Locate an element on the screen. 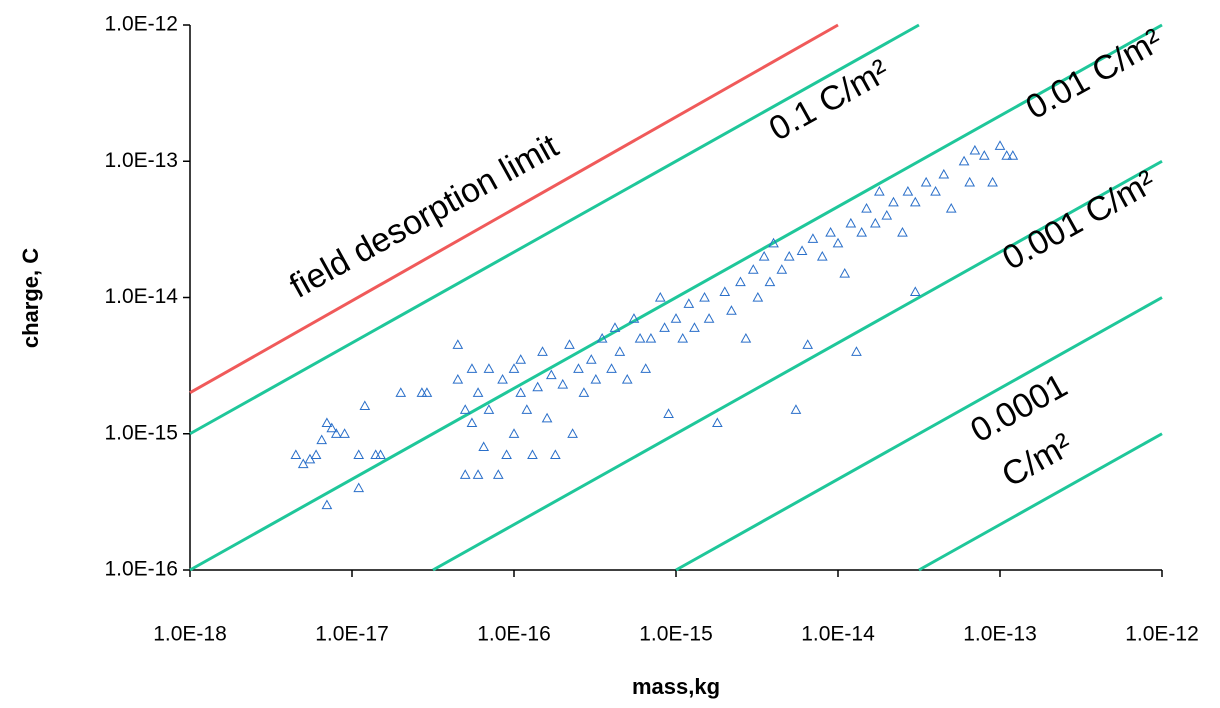 The image size is (1220, 708). y-axis-title: charge, C is located at coordinates (30, 298).